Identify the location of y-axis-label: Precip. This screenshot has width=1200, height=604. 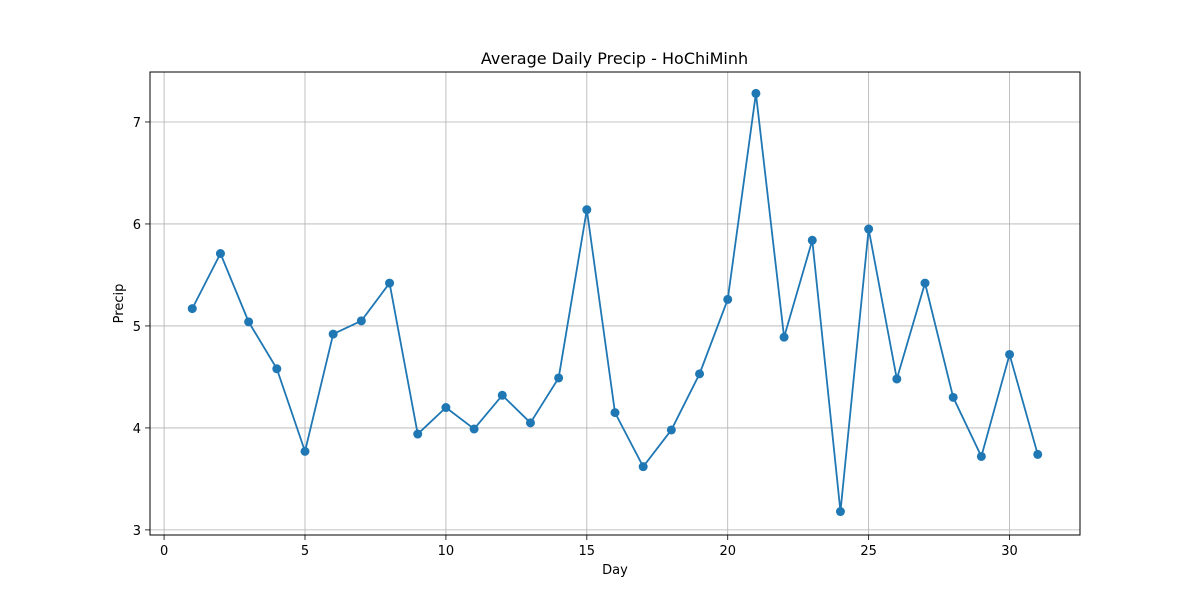
(119, 304).